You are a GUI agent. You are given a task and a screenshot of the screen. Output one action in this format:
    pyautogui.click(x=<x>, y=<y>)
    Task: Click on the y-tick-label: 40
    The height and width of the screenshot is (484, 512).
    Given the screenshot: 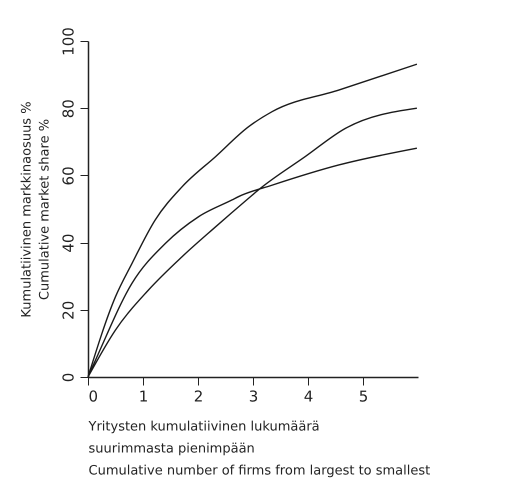 What is the action you would take?
    pyautogui.click(x=69, y=243)
    